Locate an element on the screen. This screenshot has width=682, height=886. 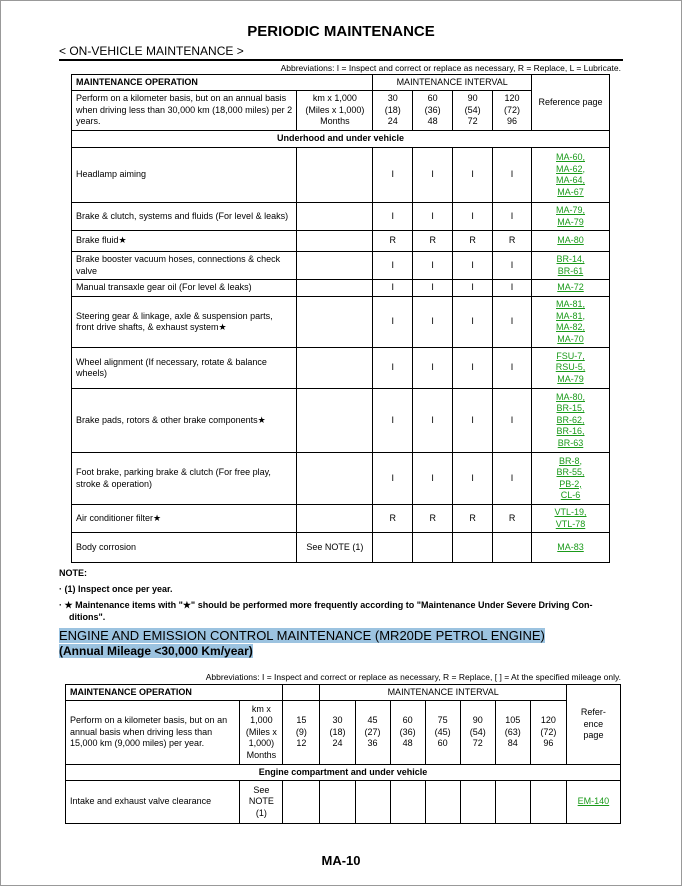
ref-link: BR-15, is located at coordinates (570, 408).